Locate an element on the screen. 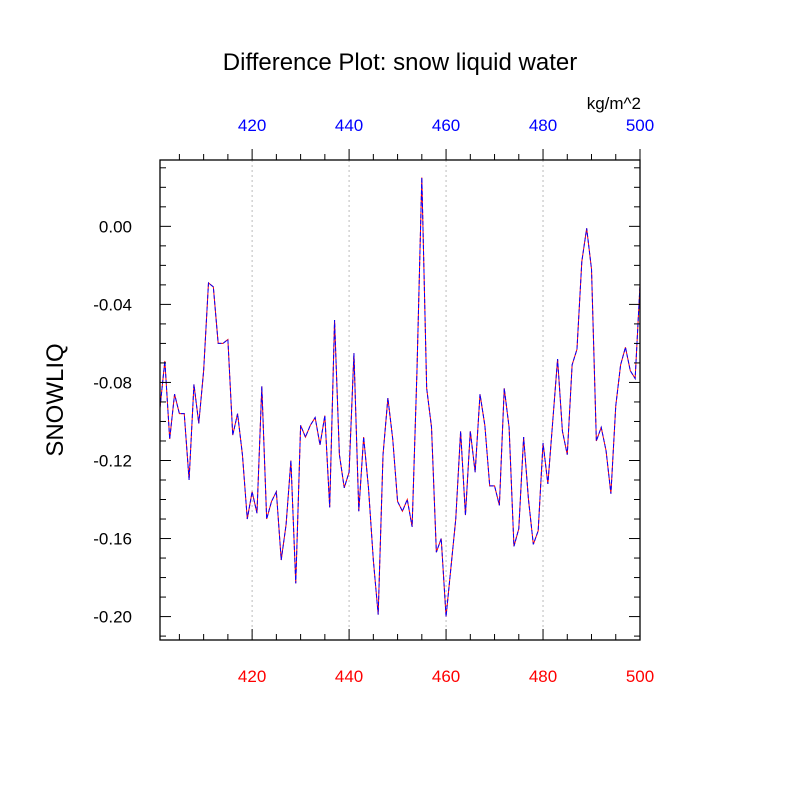 The image size is (800, 800). y-tick-label: 0.00 is located at coordinates (115, 226).